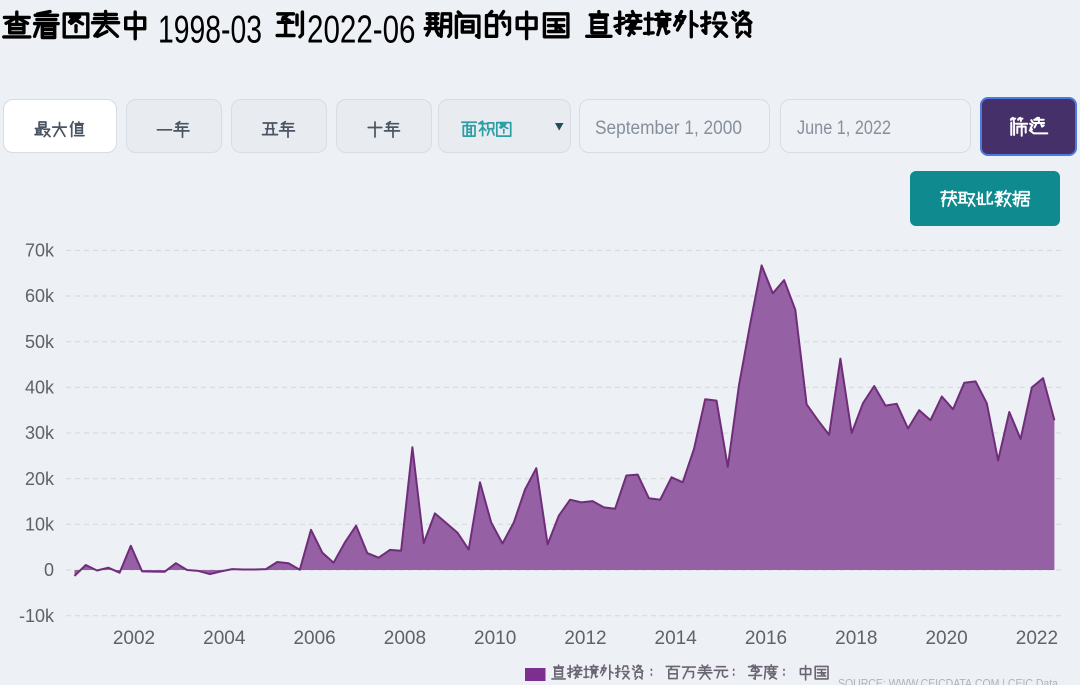  I want to click on svg-text: 2004, so click(224, 638).